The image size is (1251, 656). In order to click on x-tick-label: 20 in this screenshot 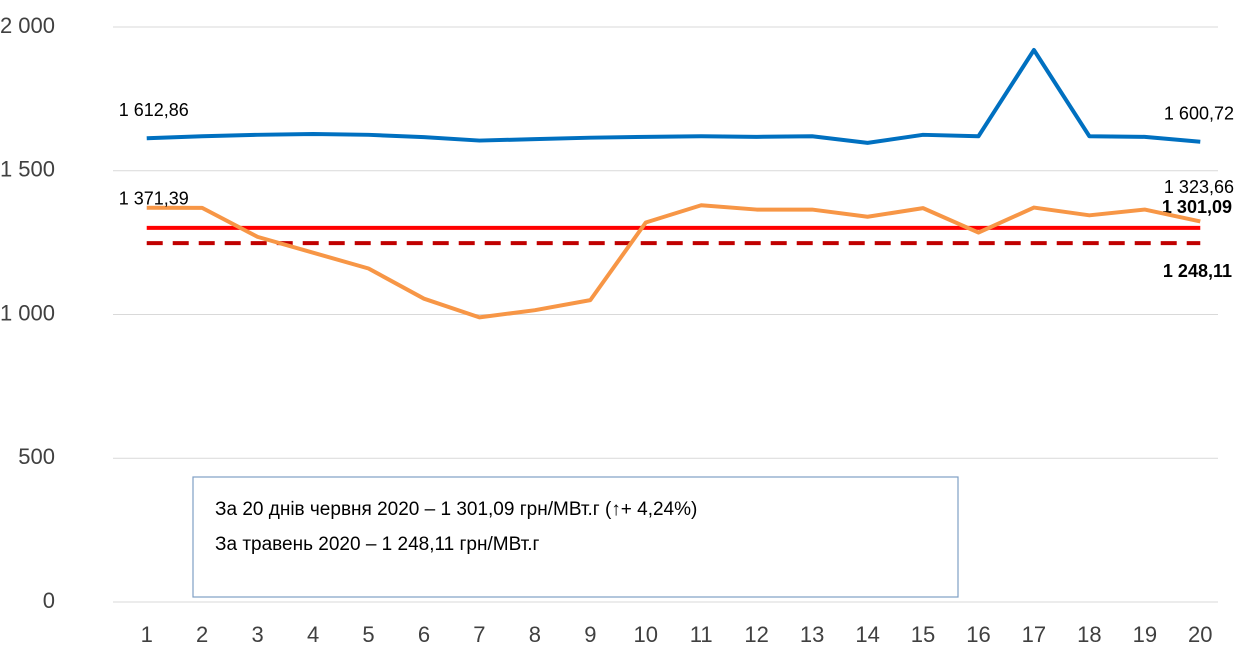, I will do `click(1200, 634)`.